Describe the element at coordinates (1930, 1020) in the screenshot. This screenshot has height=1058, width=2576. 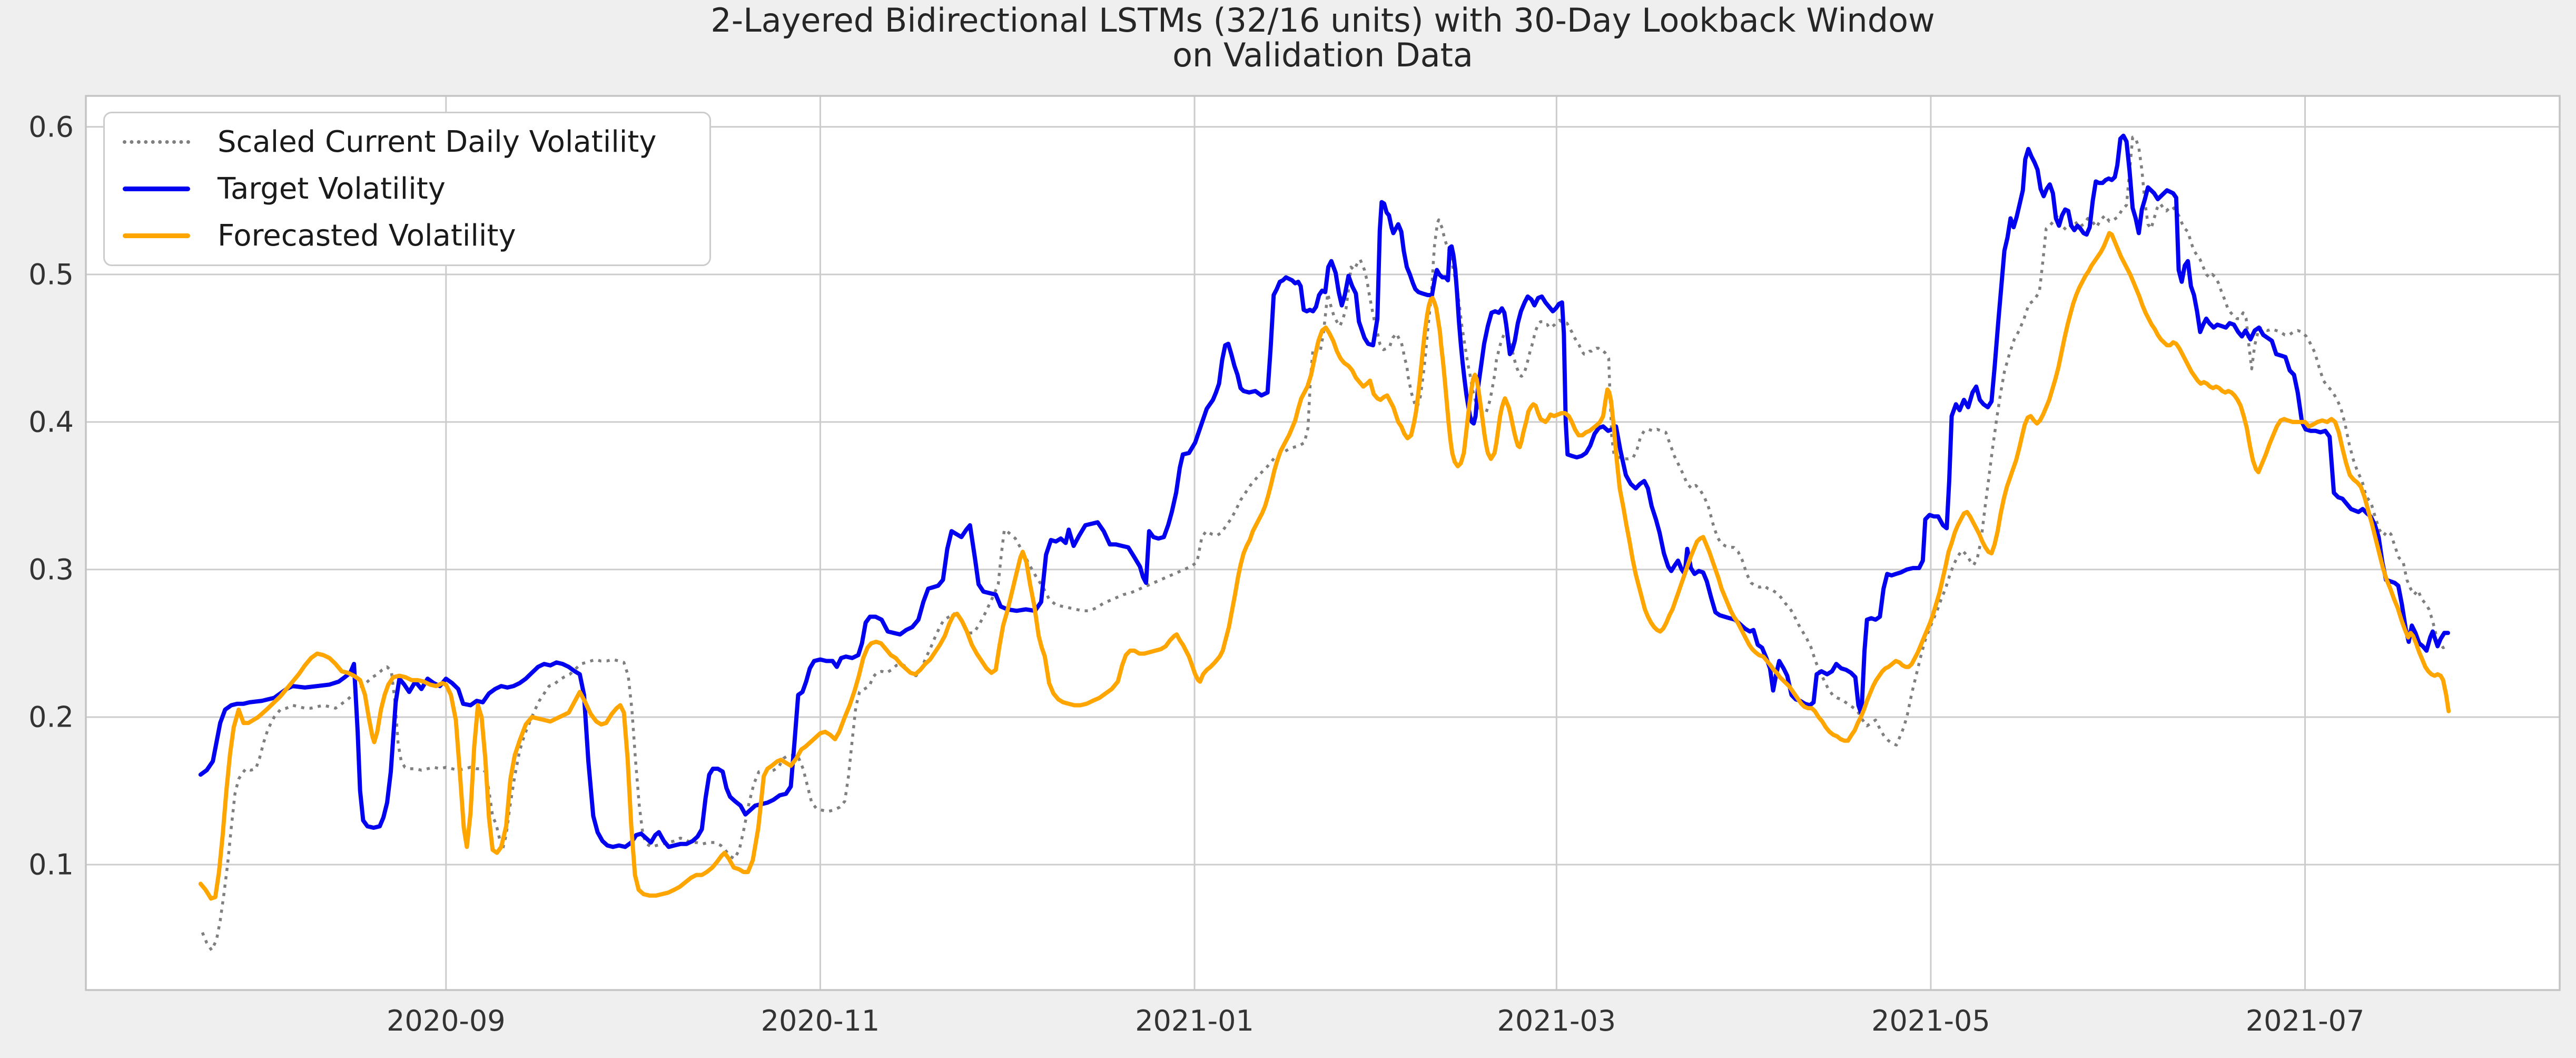
I see `x-tick-label-2021-05: 2021-05` at that location.